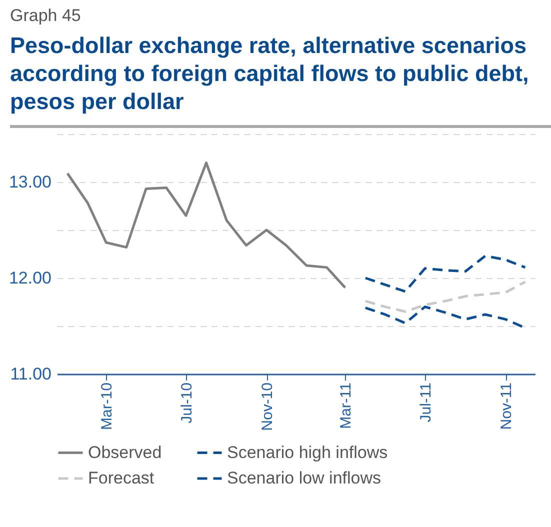 The image size is (551, 527). What do you see at coordinates (121, 478) in the screenshot?
I see `legend-label: Forecast` at bounding box center [121, 478].